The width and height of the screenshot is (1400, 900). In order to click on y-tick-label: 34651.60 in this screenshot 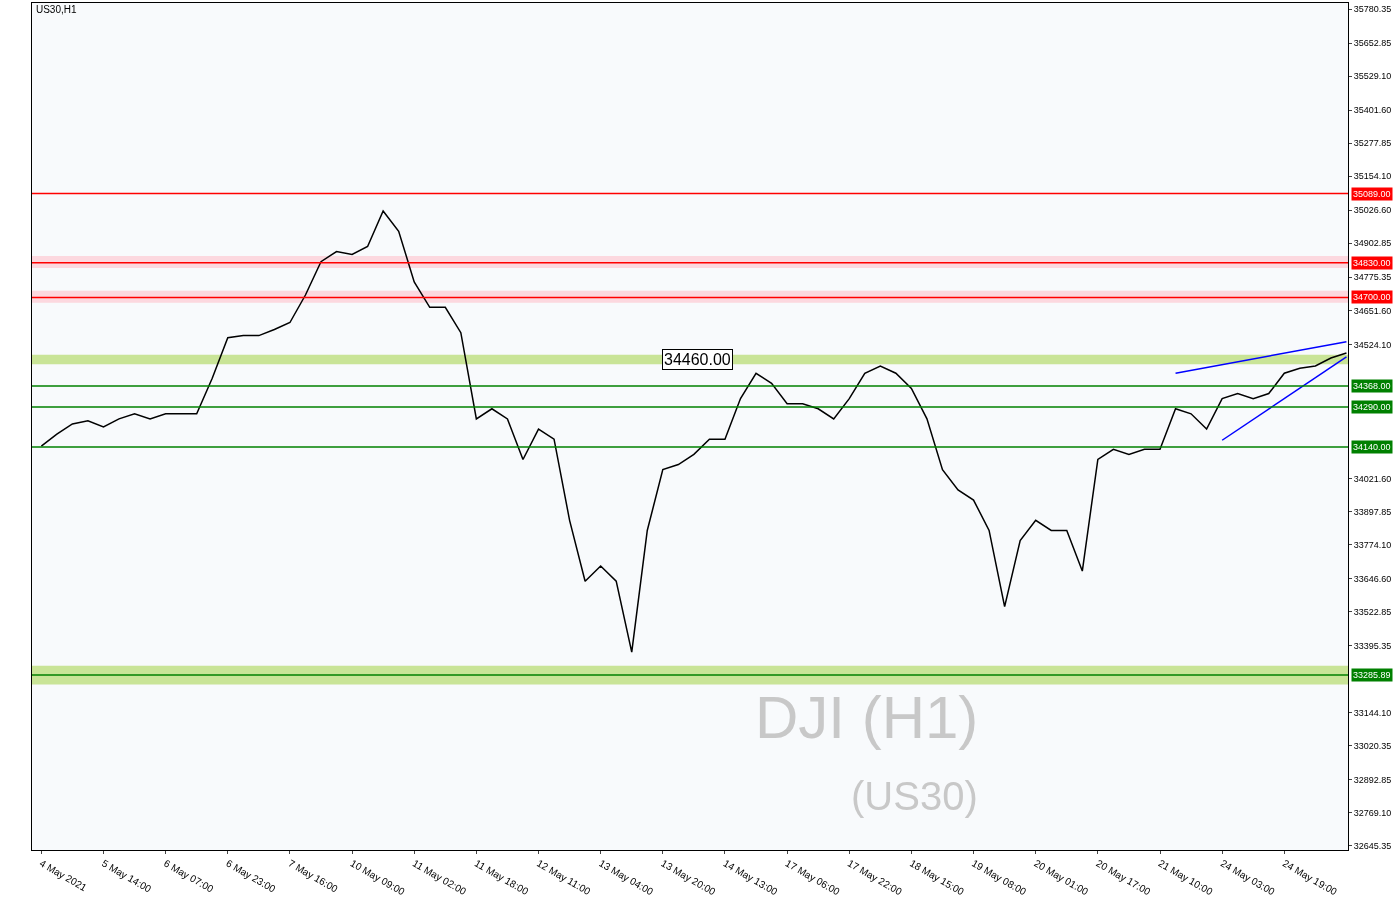, I will do `click(1372, 310)`.